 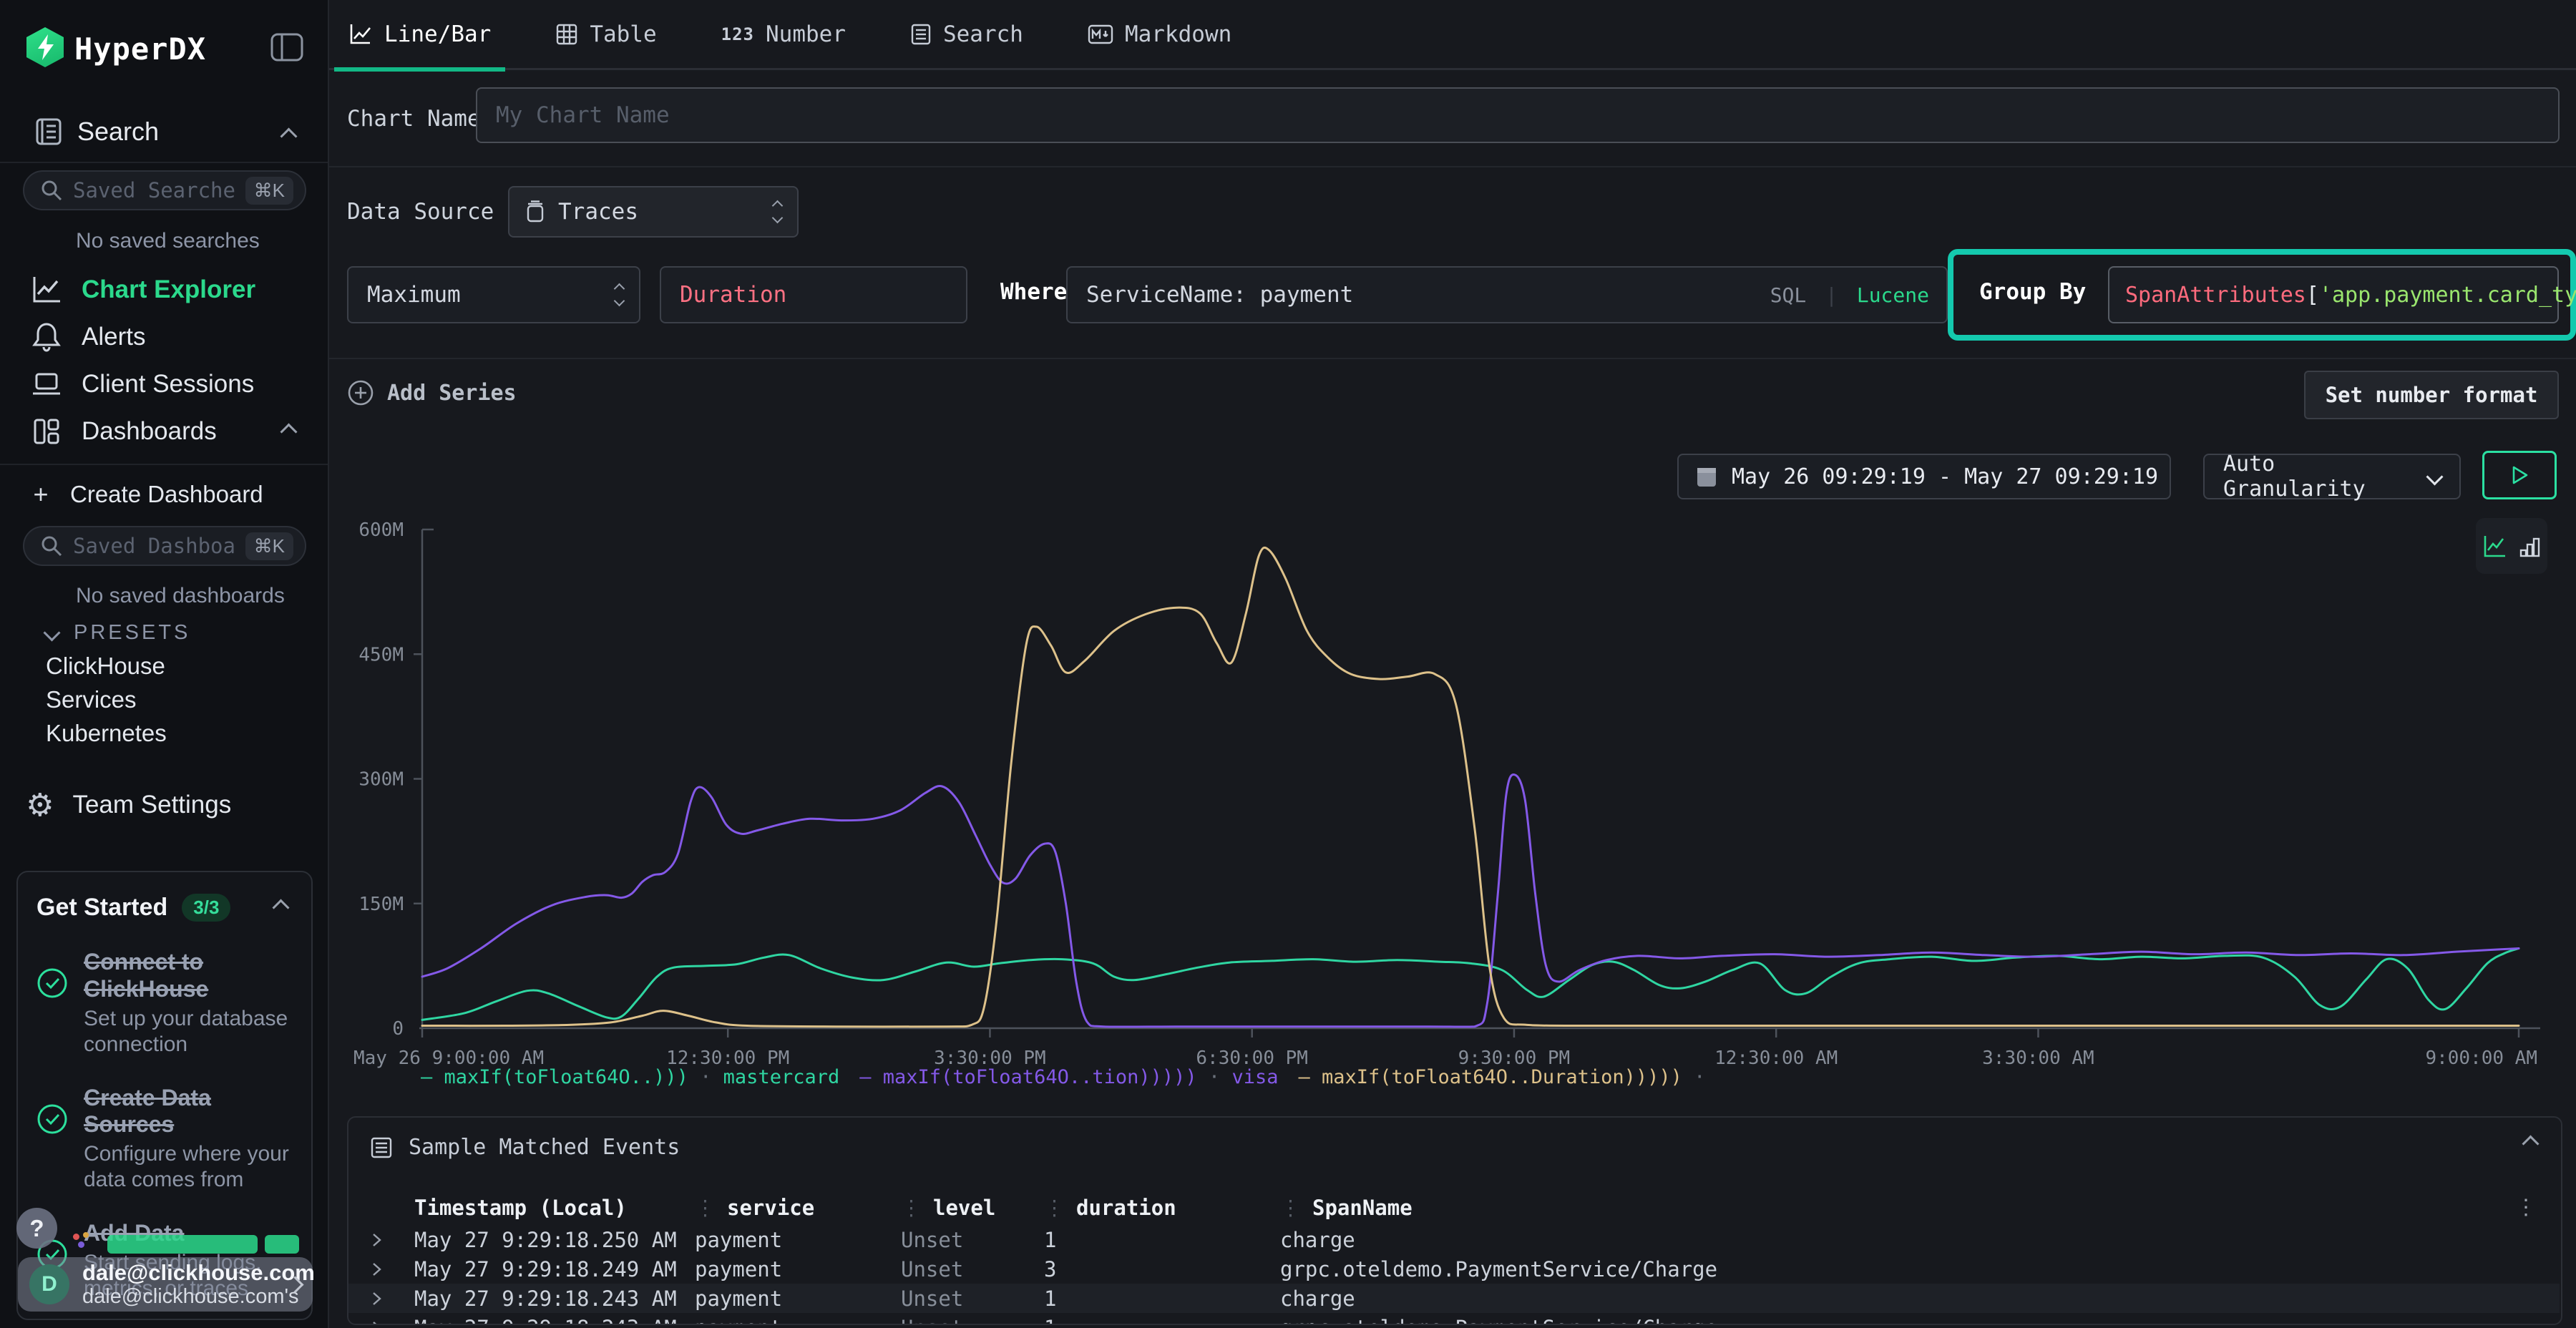 I want to click on plus-circle-icon, so click(x=361, y=393).